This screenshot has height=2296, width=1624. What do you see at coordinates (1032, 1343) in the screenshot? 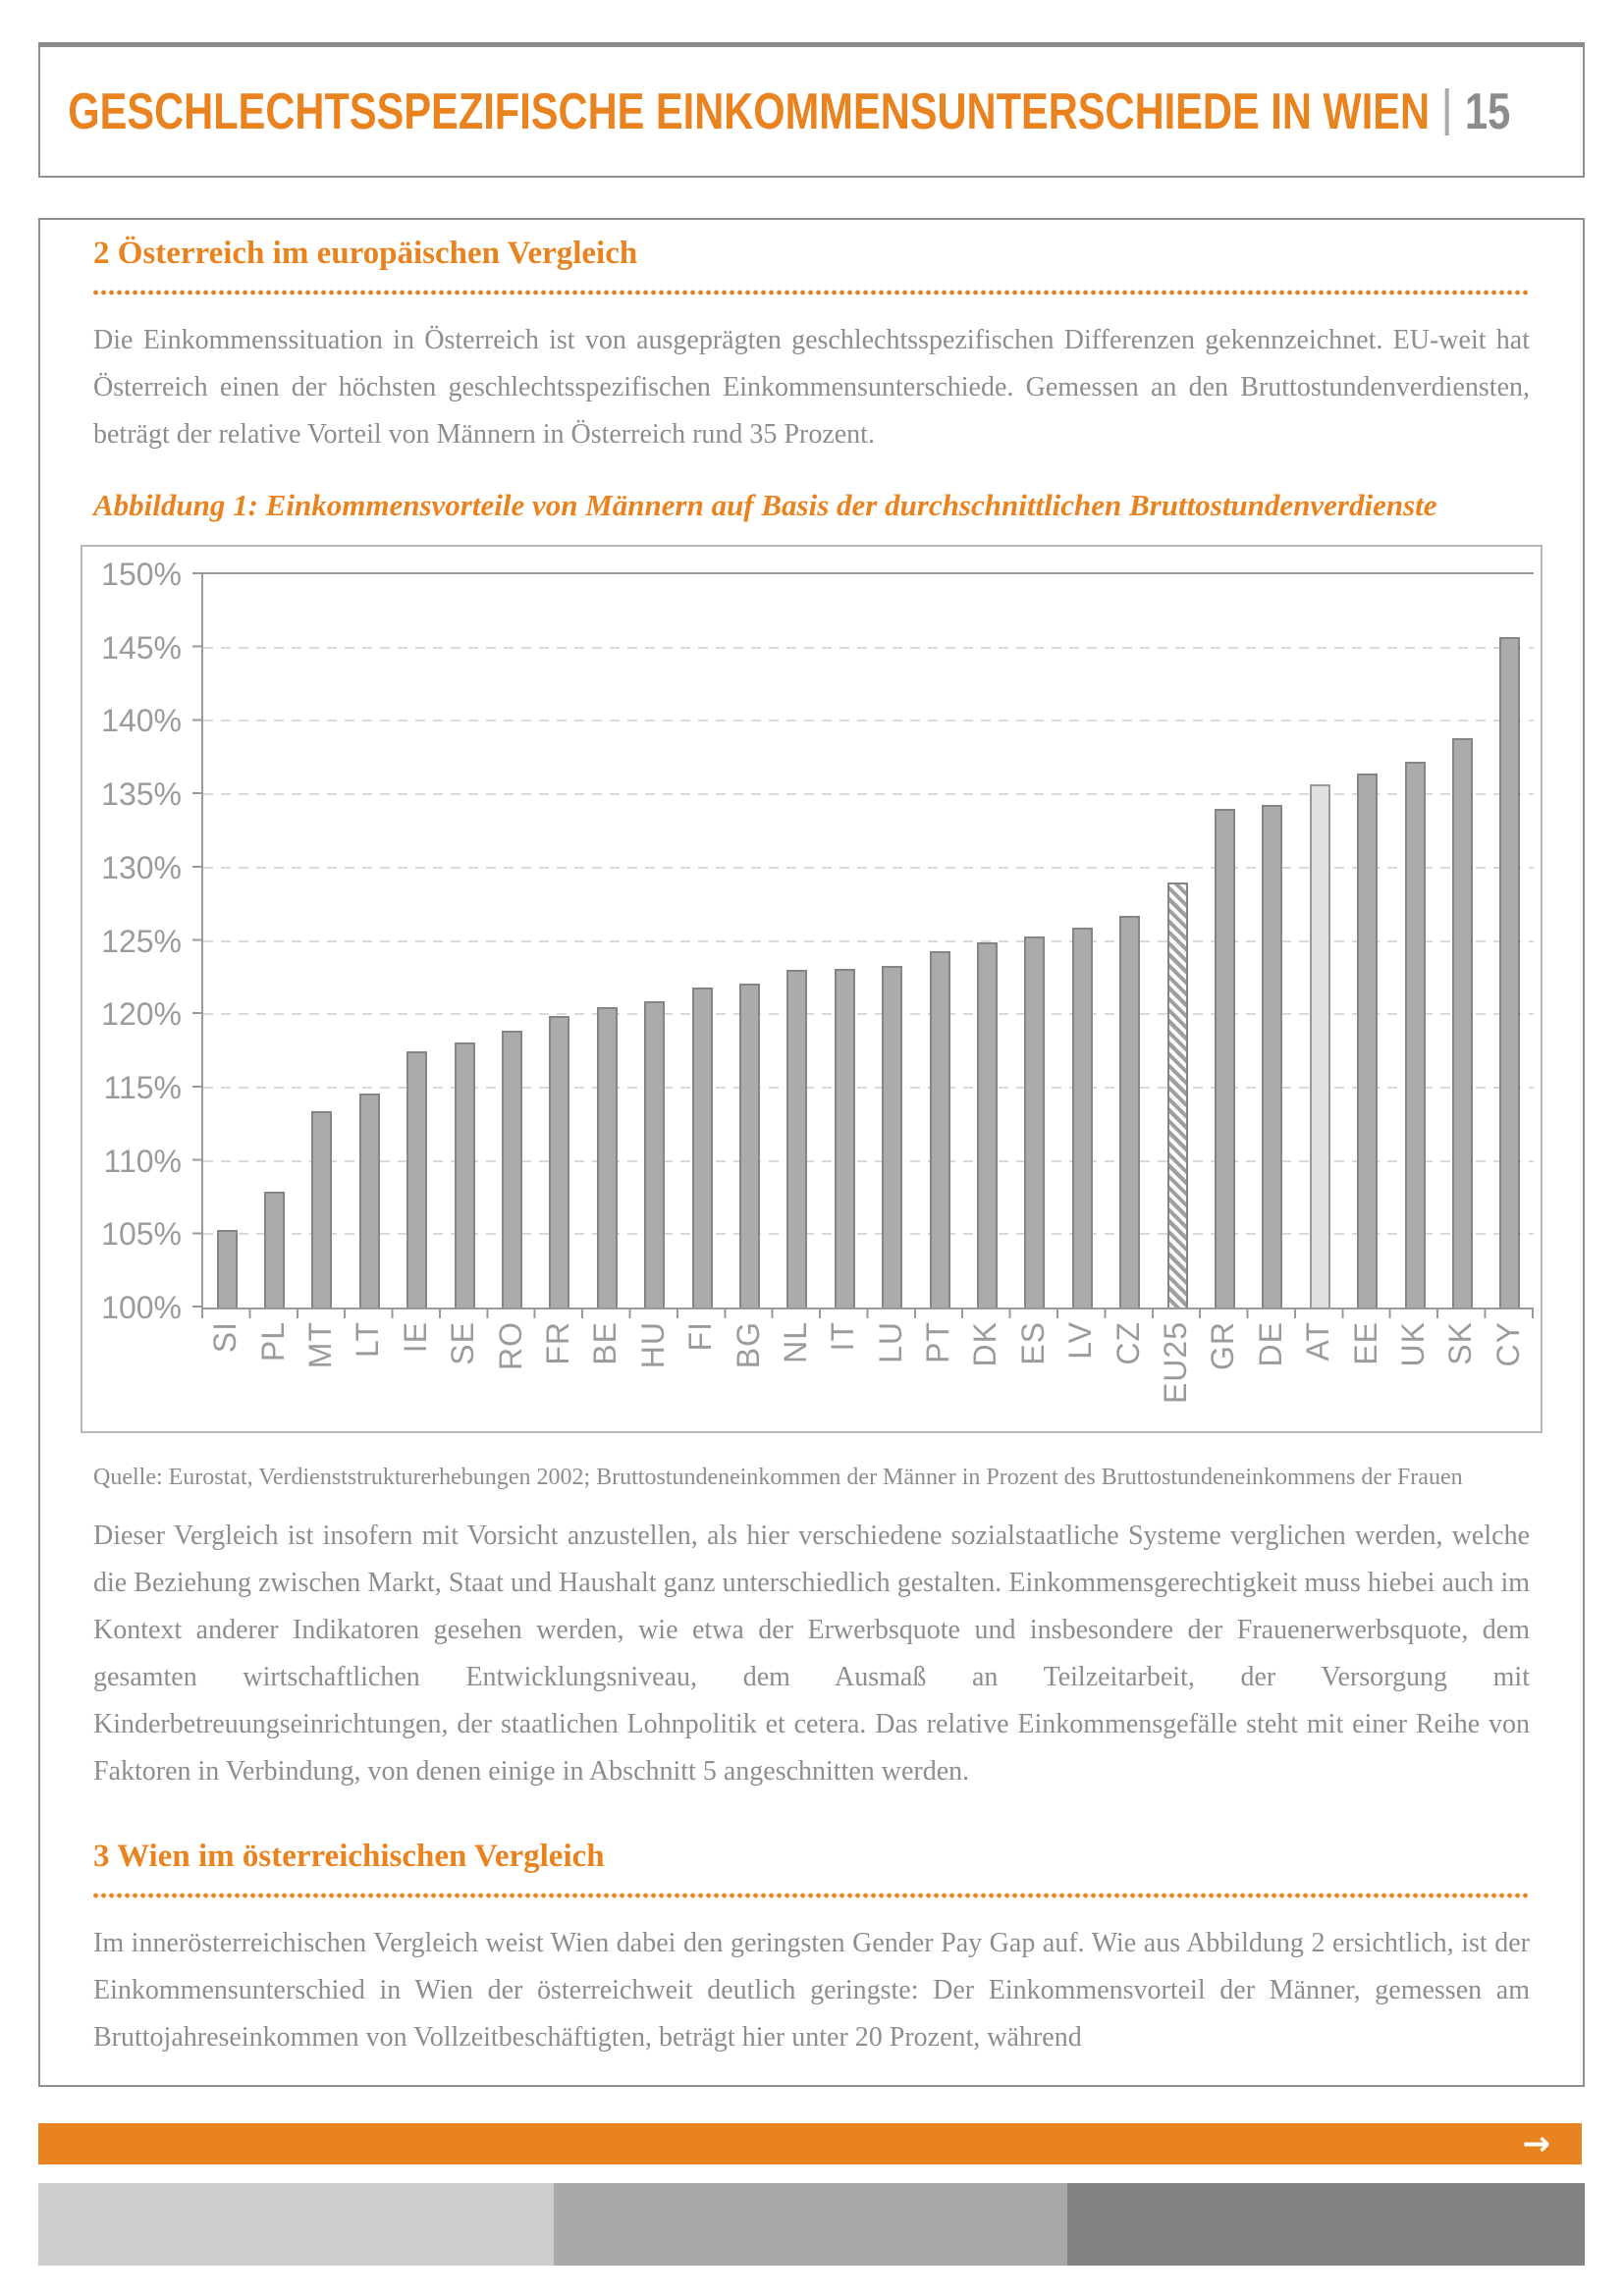
I see `x-axis-label-ES: ES` at bounding box center [1032, 1343].